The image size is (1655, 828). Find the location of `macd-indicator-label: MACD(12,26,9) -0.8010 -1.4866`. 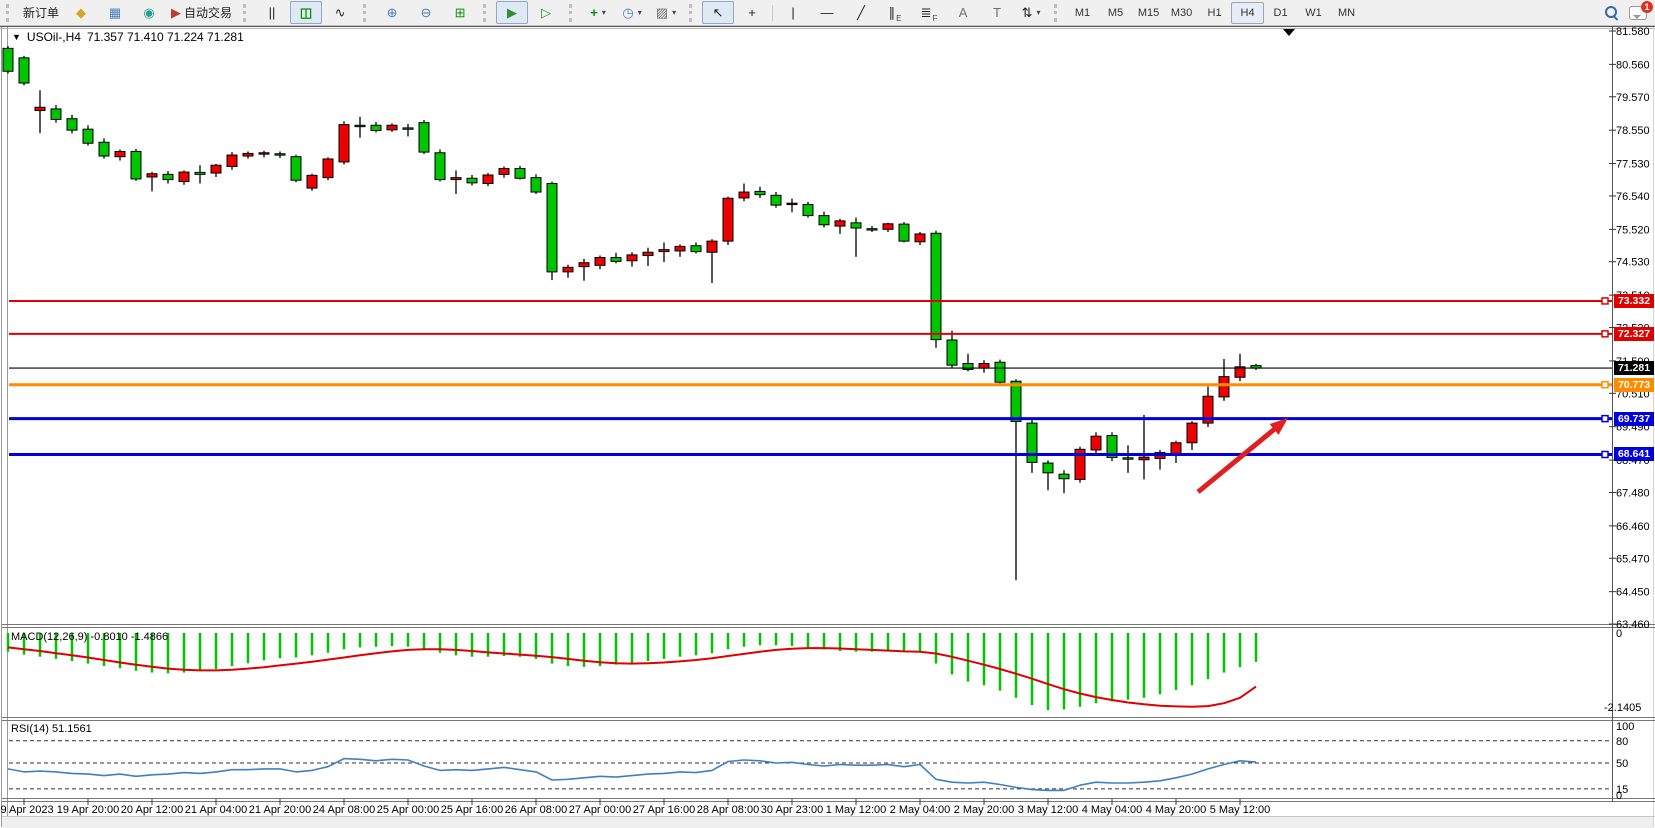

macd-indicator-label: MACD(12,26,9) -0.8010 -1.4866 is located at coordinates (90, 637).